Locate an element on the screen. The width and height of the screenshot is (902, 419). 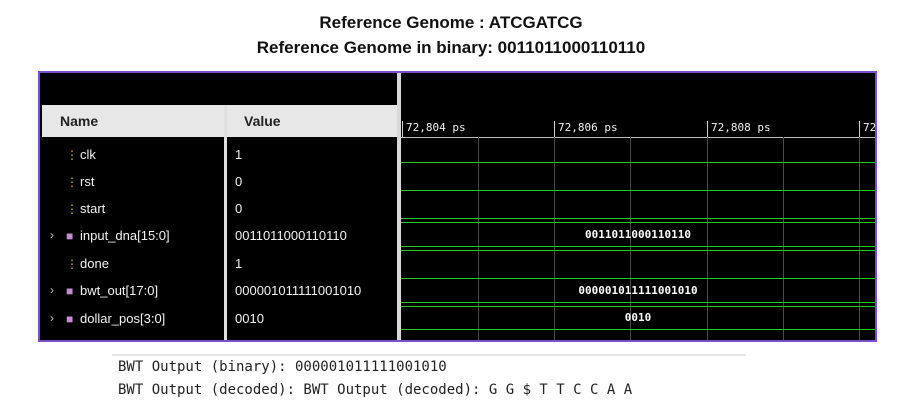
time-tick: 72,804 ps is located at coordinates (434, 129).